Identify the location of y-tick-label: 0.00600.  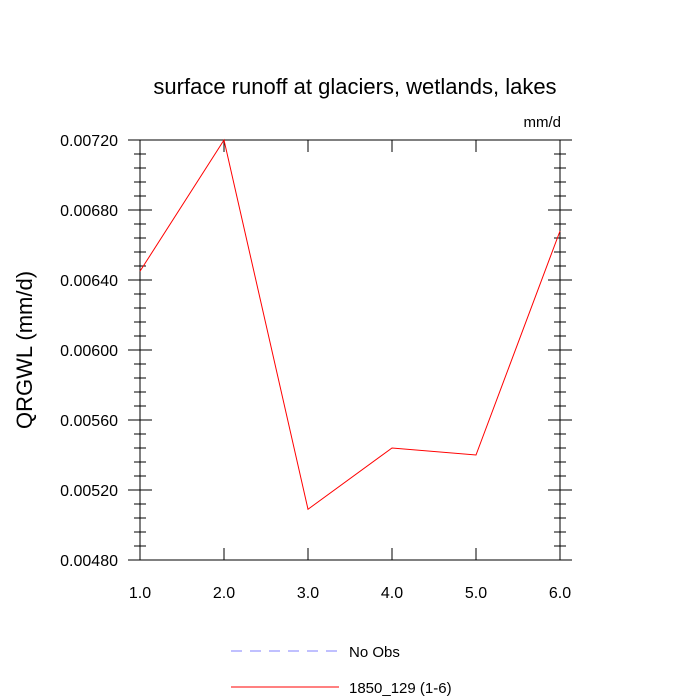
(89, 351).